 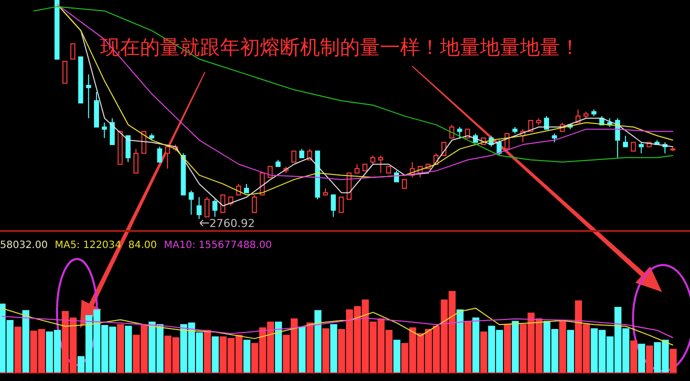 I want to click on text: 58032.00, so click(x=24, y=245).